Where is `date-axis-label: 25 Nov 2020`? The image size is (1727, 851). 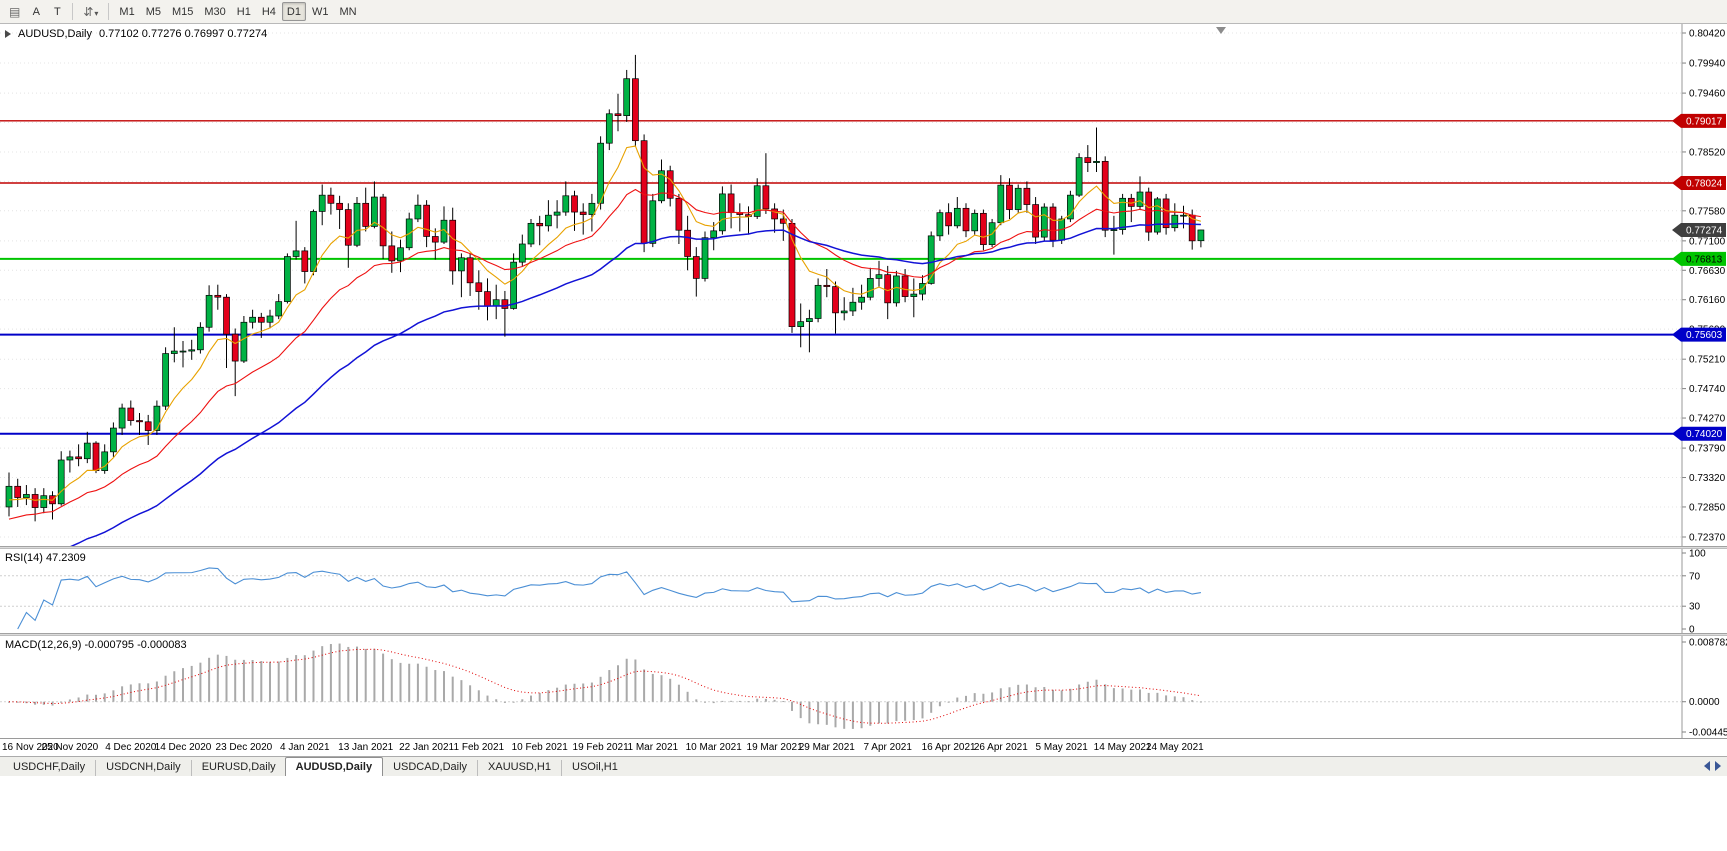 date-axis-label: 25 Nov 2020 is located at coordinates (70, 747).